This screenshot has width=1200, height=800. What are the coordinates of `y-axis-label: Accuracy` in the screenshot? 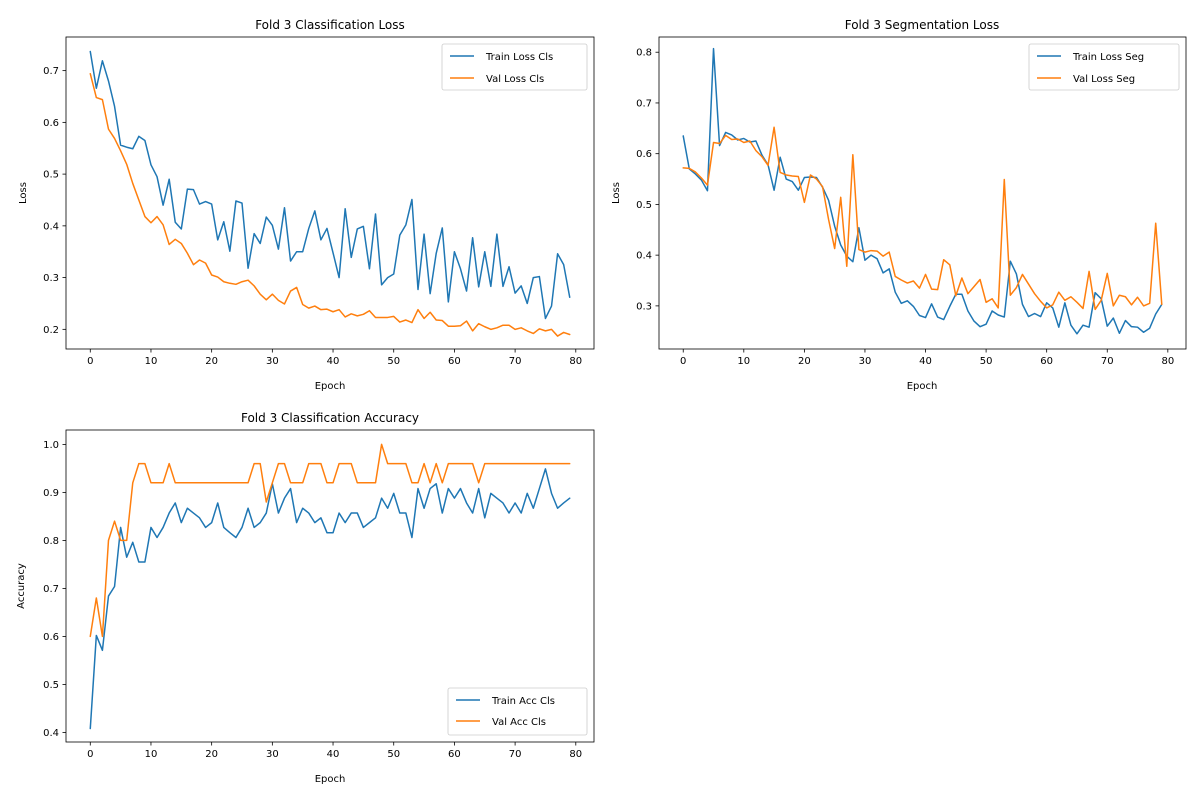 It's located at (21, 586).